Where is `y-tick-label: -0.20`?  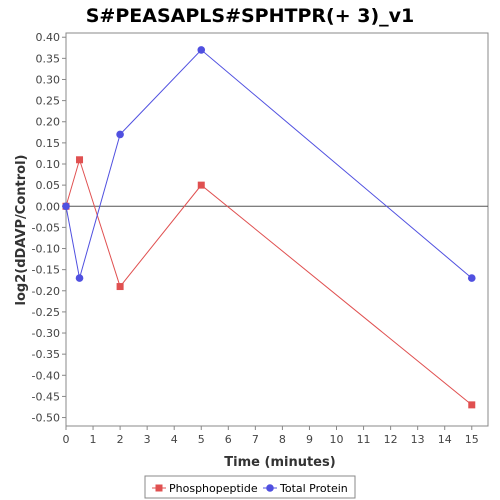 y-tick-label: -0.20 is located at coordinates (46, 291).